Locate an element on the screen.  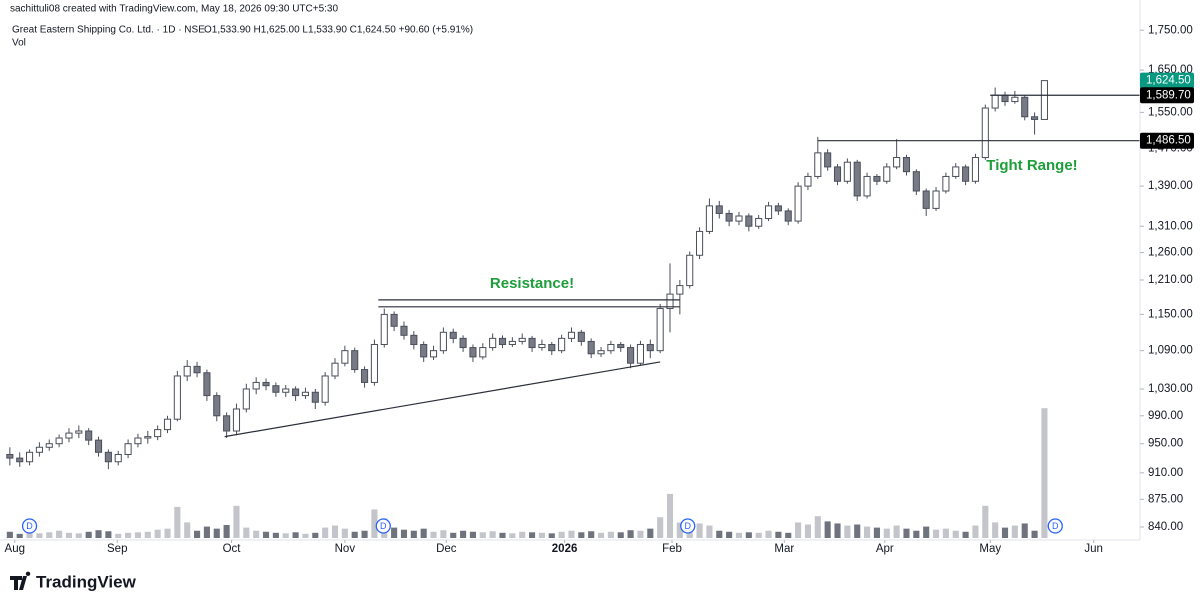
price-label-box is located at coordinates (1167, 95).